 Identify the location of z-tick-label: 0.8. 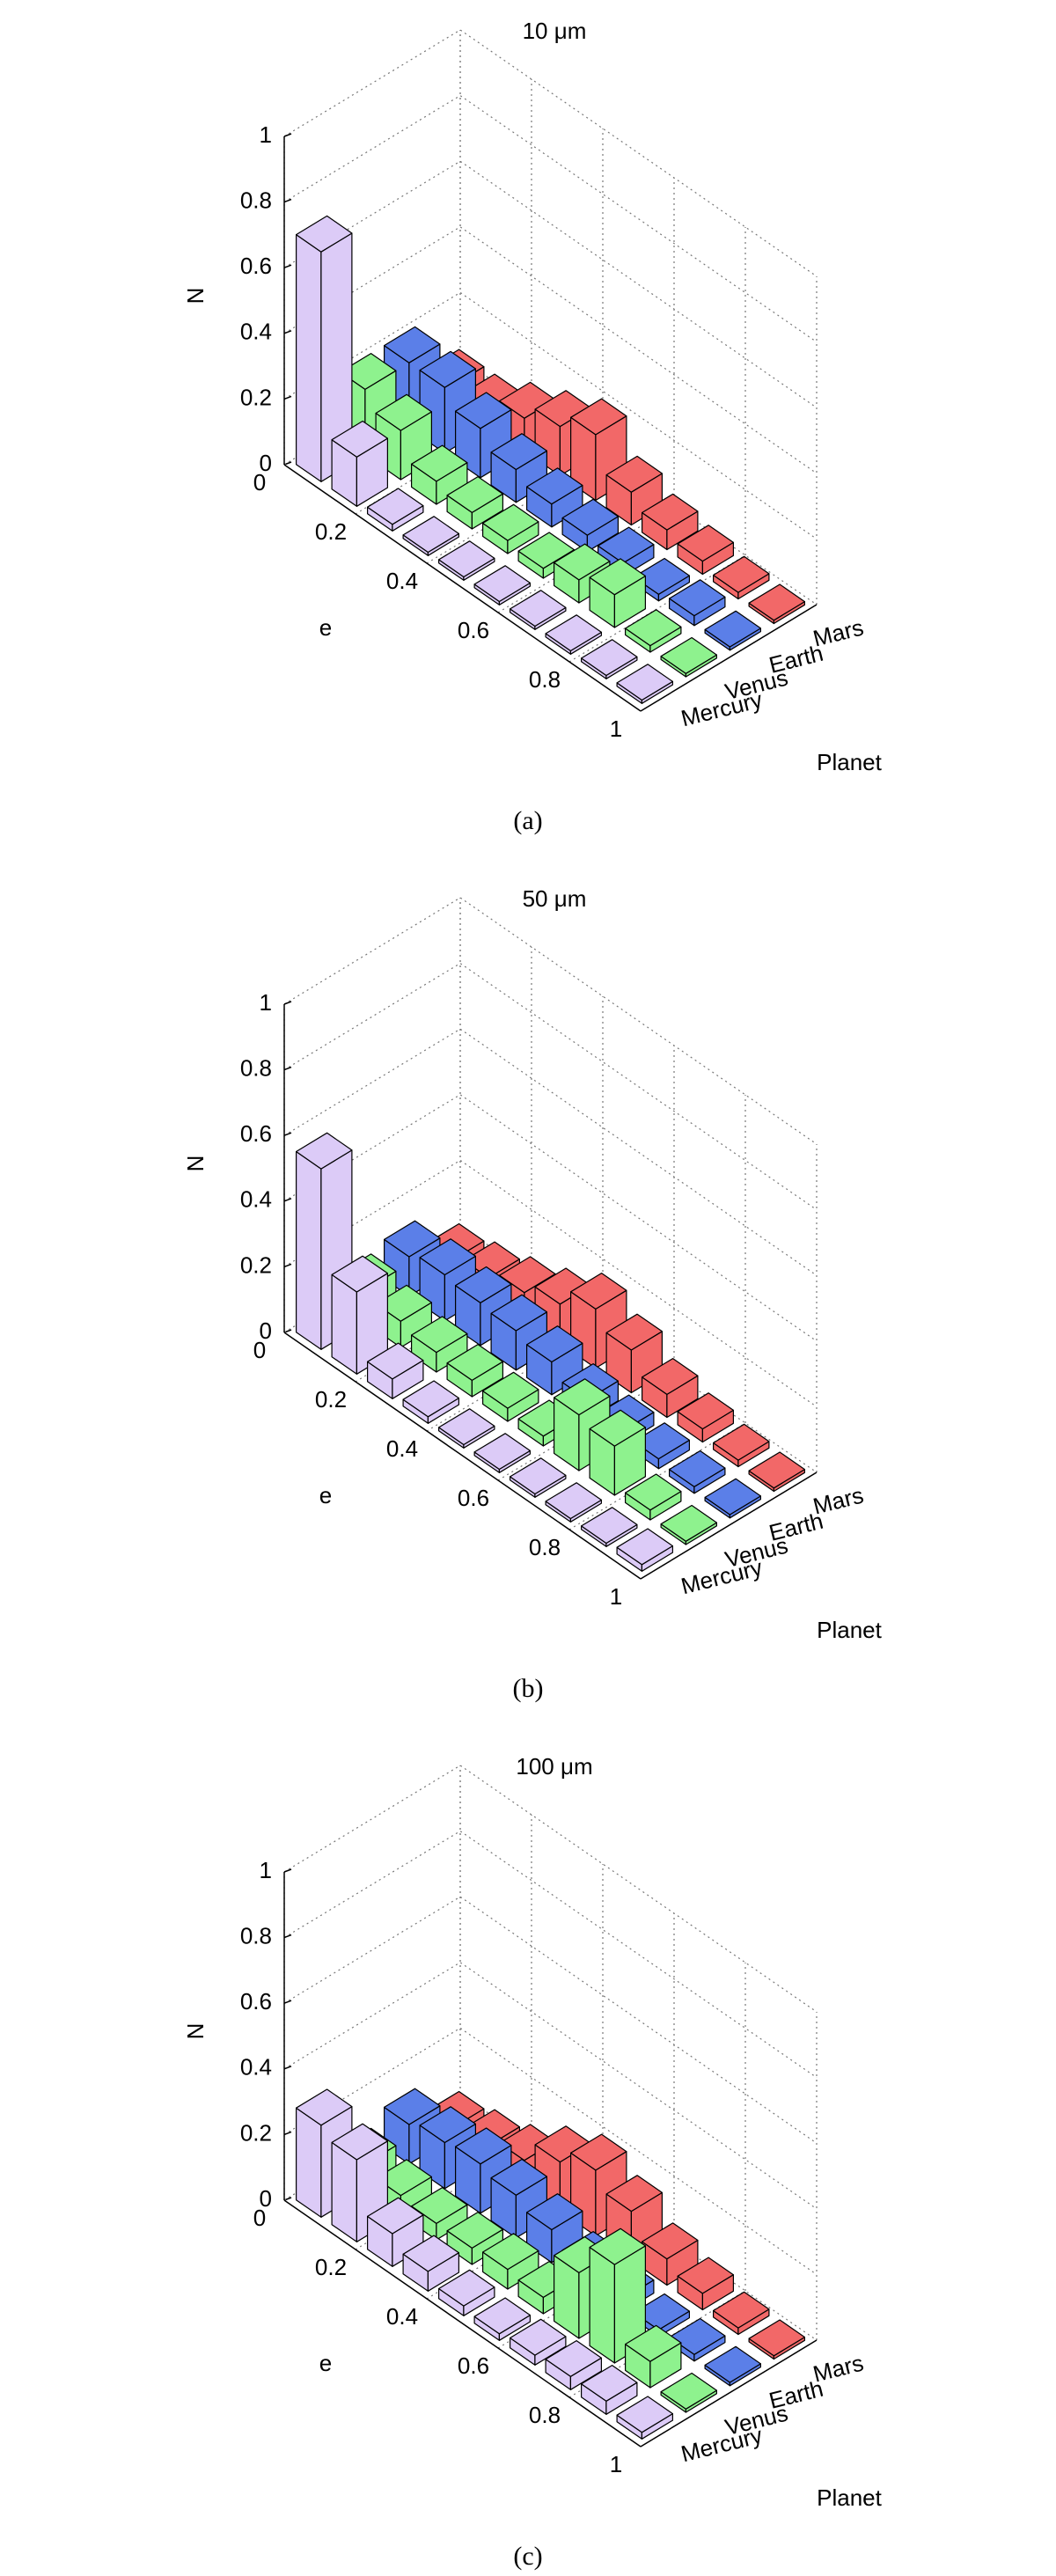
(256, 1935).